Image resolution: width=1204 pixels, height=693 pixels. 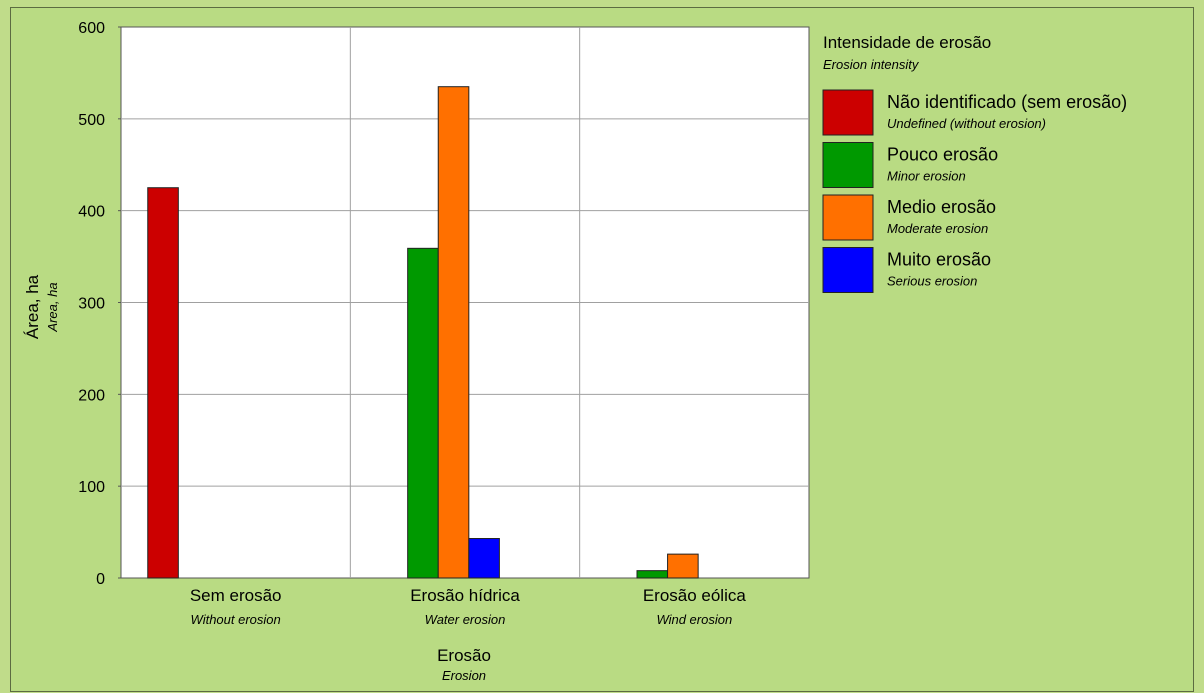 I want to click on x-tick-label: Sem erosão, so click(x=236, y=595).